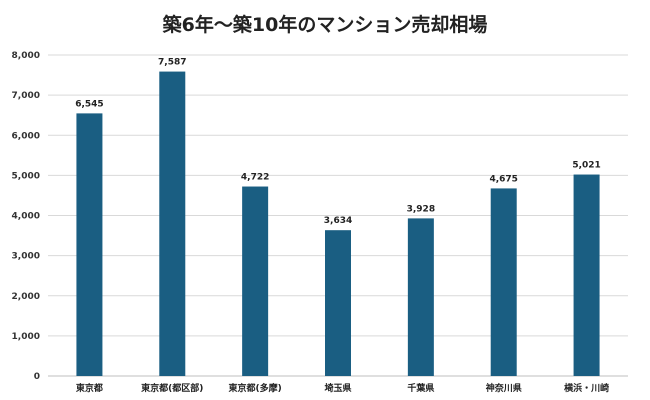  What do you see at coordinates (172, 388) in the screenshot?
I see `category-label: 東京都(都区部)` at bounding box center [172, 388].